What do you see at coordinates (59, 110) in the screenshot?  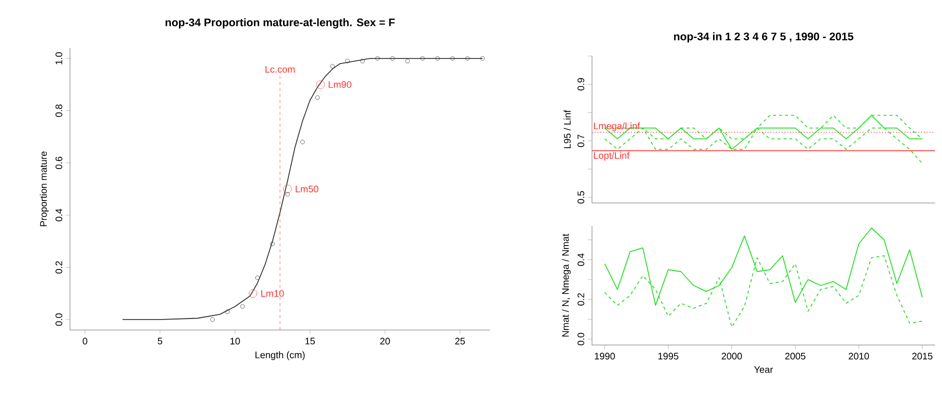 I see `y-tick-label: 0.8` at bounding box center [59, 110].